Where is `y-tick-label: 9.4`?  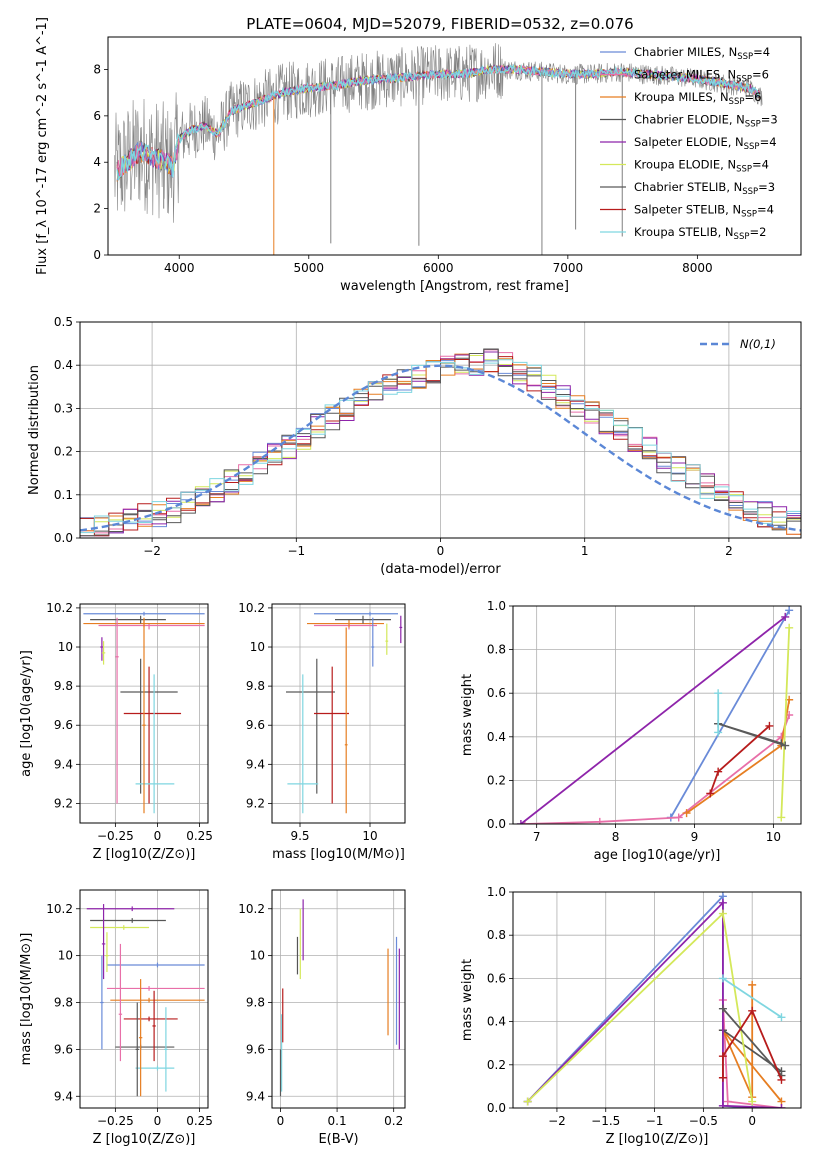
y-tick-label: 9.4 is located at coordinates (255, 764).